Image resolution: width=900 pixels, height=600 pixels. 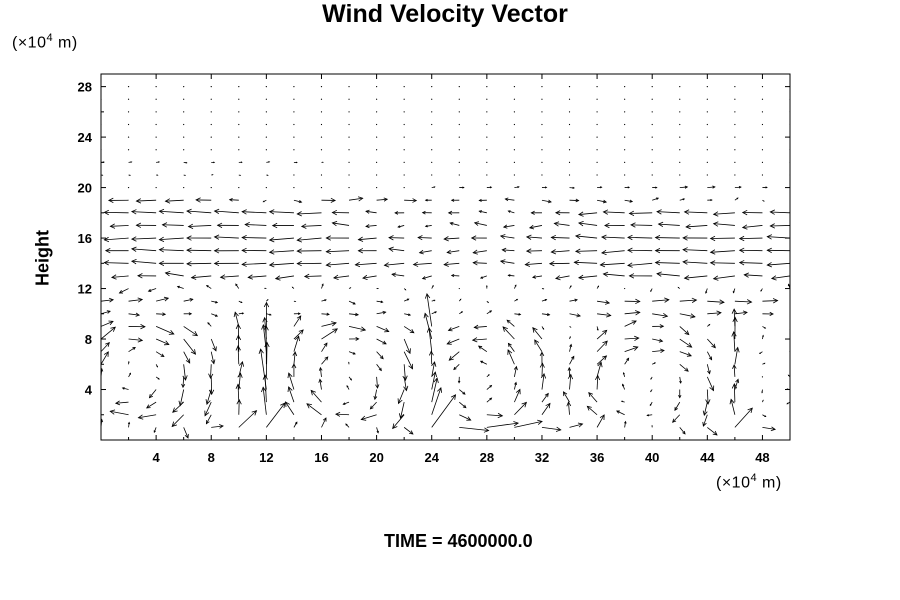 What do you see at coordinates (542, 457) in the screenshot?
I see `x-tick-label: 32` at bounding box center [542, 457].